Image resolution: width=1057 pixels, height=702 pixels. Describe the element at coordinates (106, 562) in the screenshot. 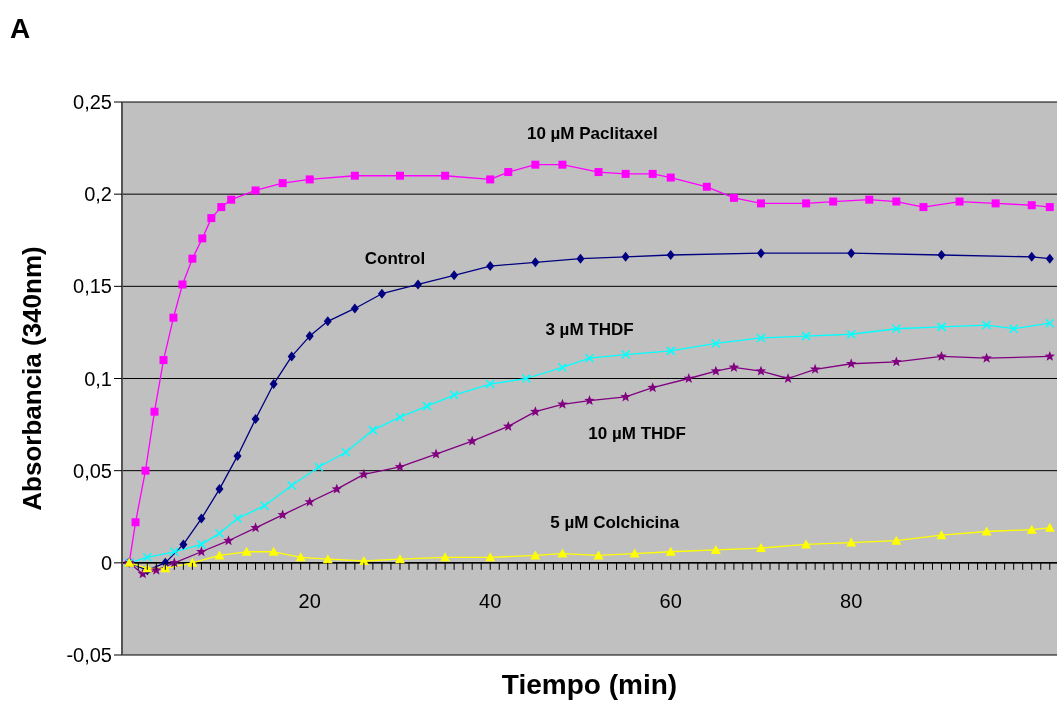

I see `y-tick-label: 0` at that location.